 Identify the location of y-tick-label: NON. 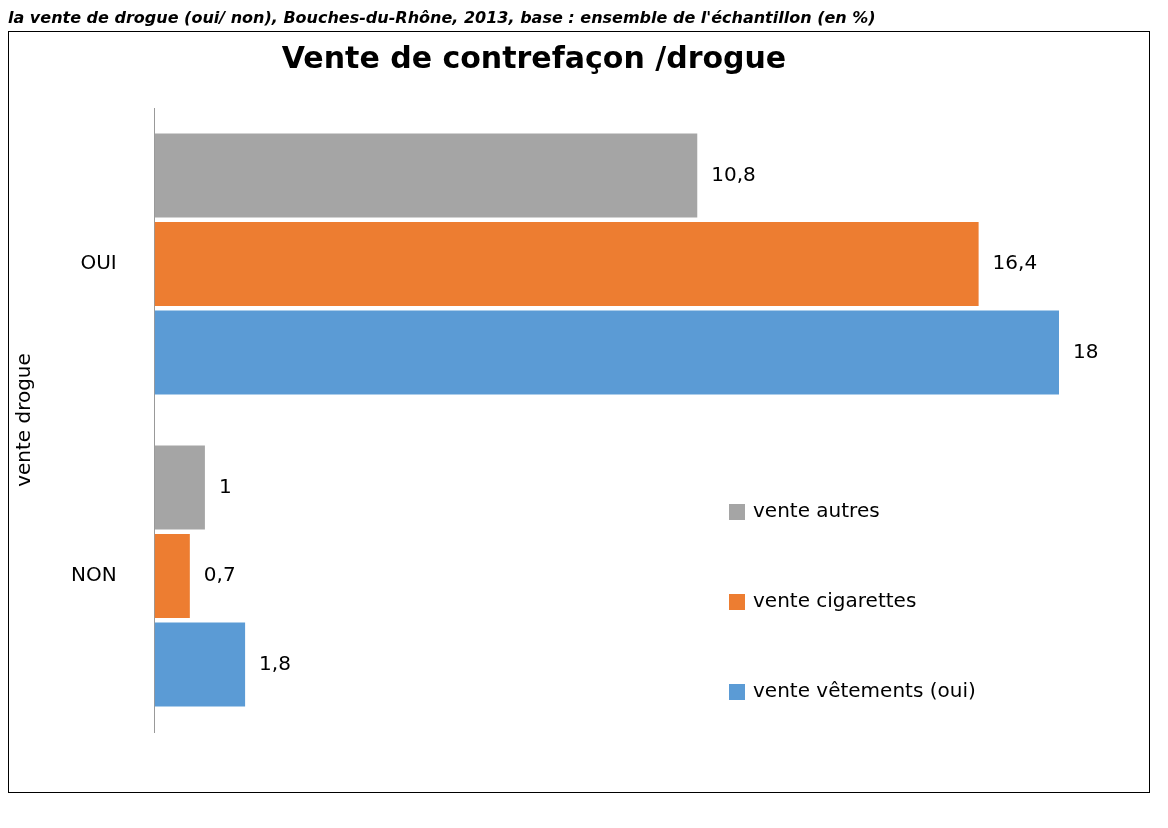
(93, 574).